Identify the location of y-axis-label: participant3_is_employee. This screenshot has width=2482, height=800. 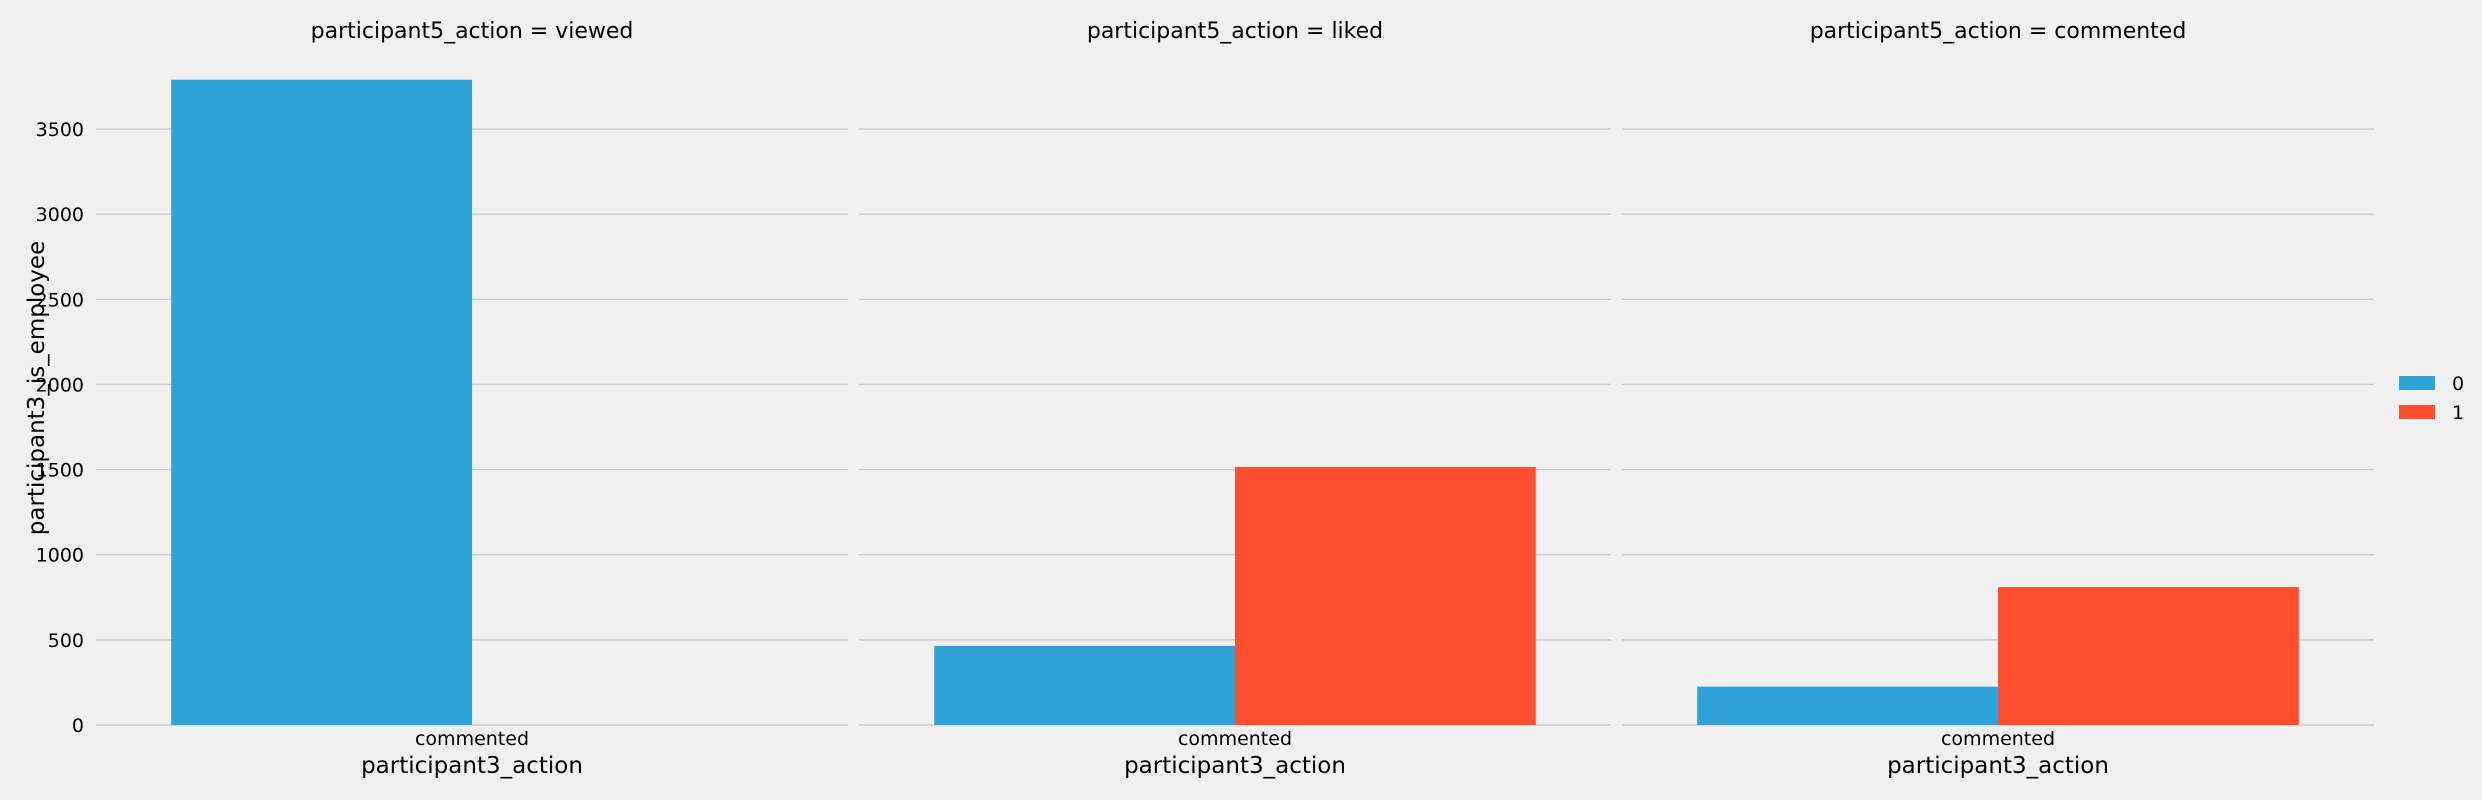
(37, 388).